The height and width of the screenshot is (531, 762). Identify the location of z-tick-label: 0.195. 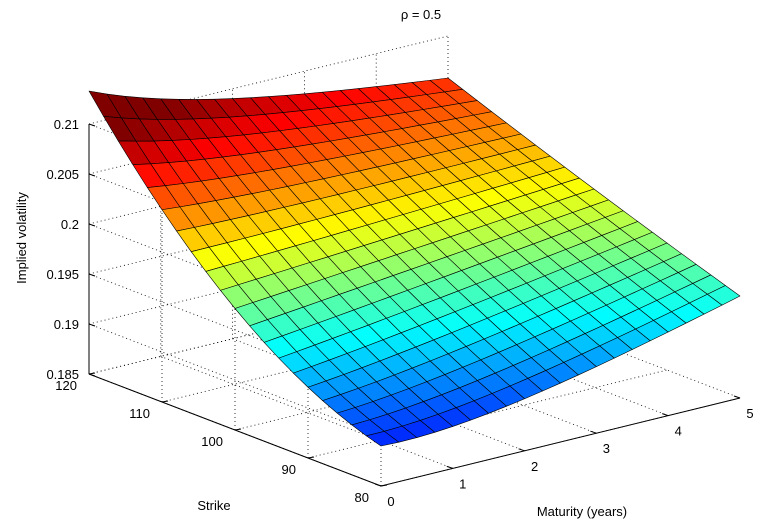
(62, 274).